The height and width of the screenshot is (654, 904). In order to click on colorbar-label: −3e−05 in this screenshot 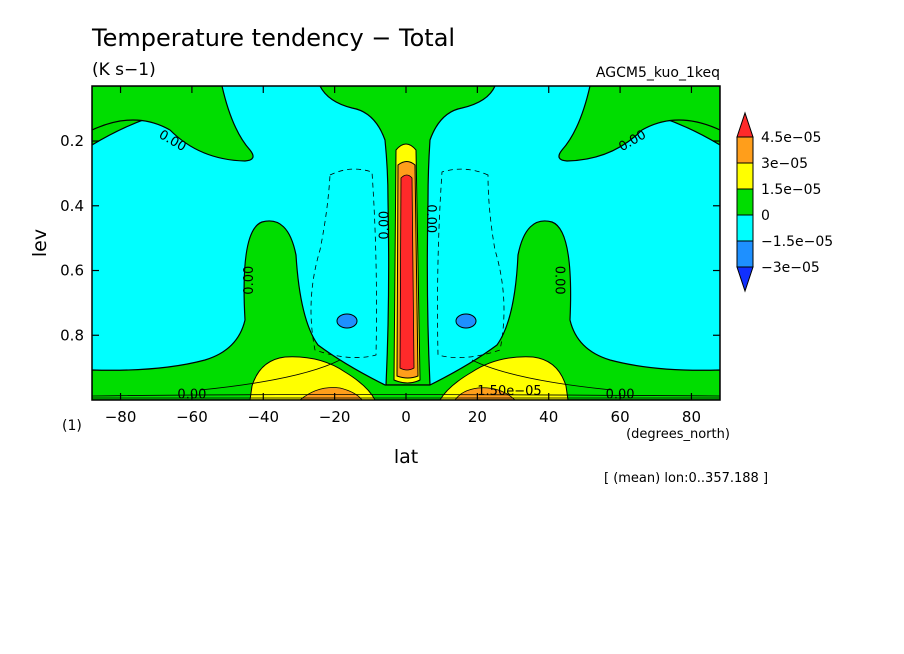, I will do `click(790, 268)`.